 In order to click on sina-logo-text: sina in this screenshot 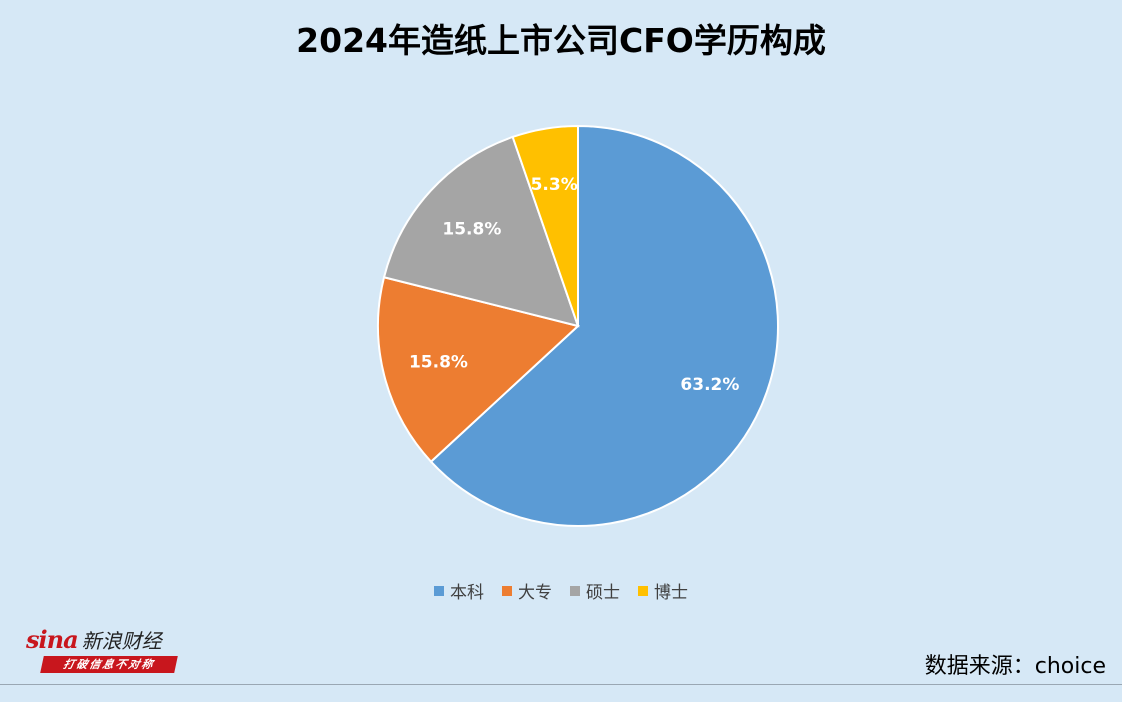, I will do `click(52, 639)`.